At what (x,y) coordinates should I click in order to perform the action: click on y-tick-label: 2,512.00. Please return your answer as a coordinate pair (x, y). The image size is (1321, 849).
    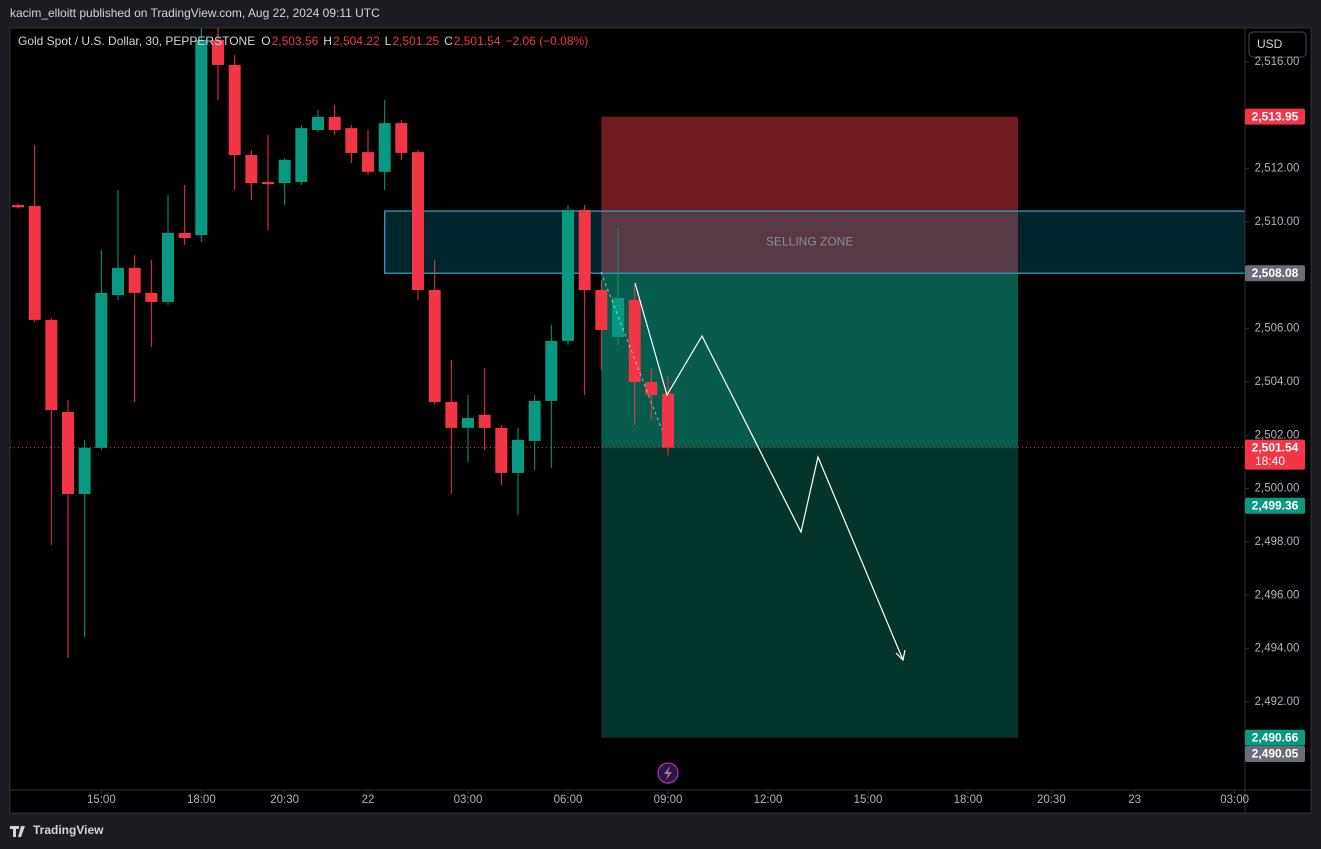
    Looking at the image, I should click on (1277, 169).